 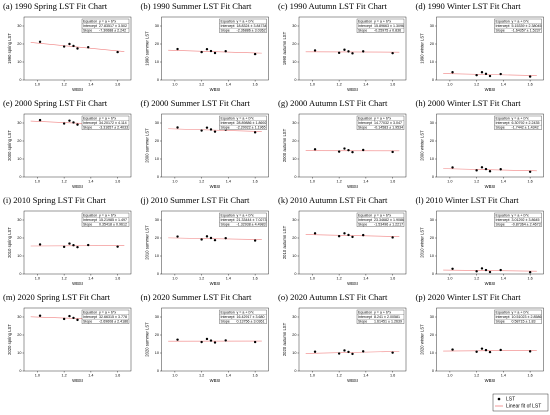 What do you see at coordinates (57, 297) in the screenshot?
I see `panel-title: (m) 2020 Spring LST Fit Chart` at bounding box center [57, 297].